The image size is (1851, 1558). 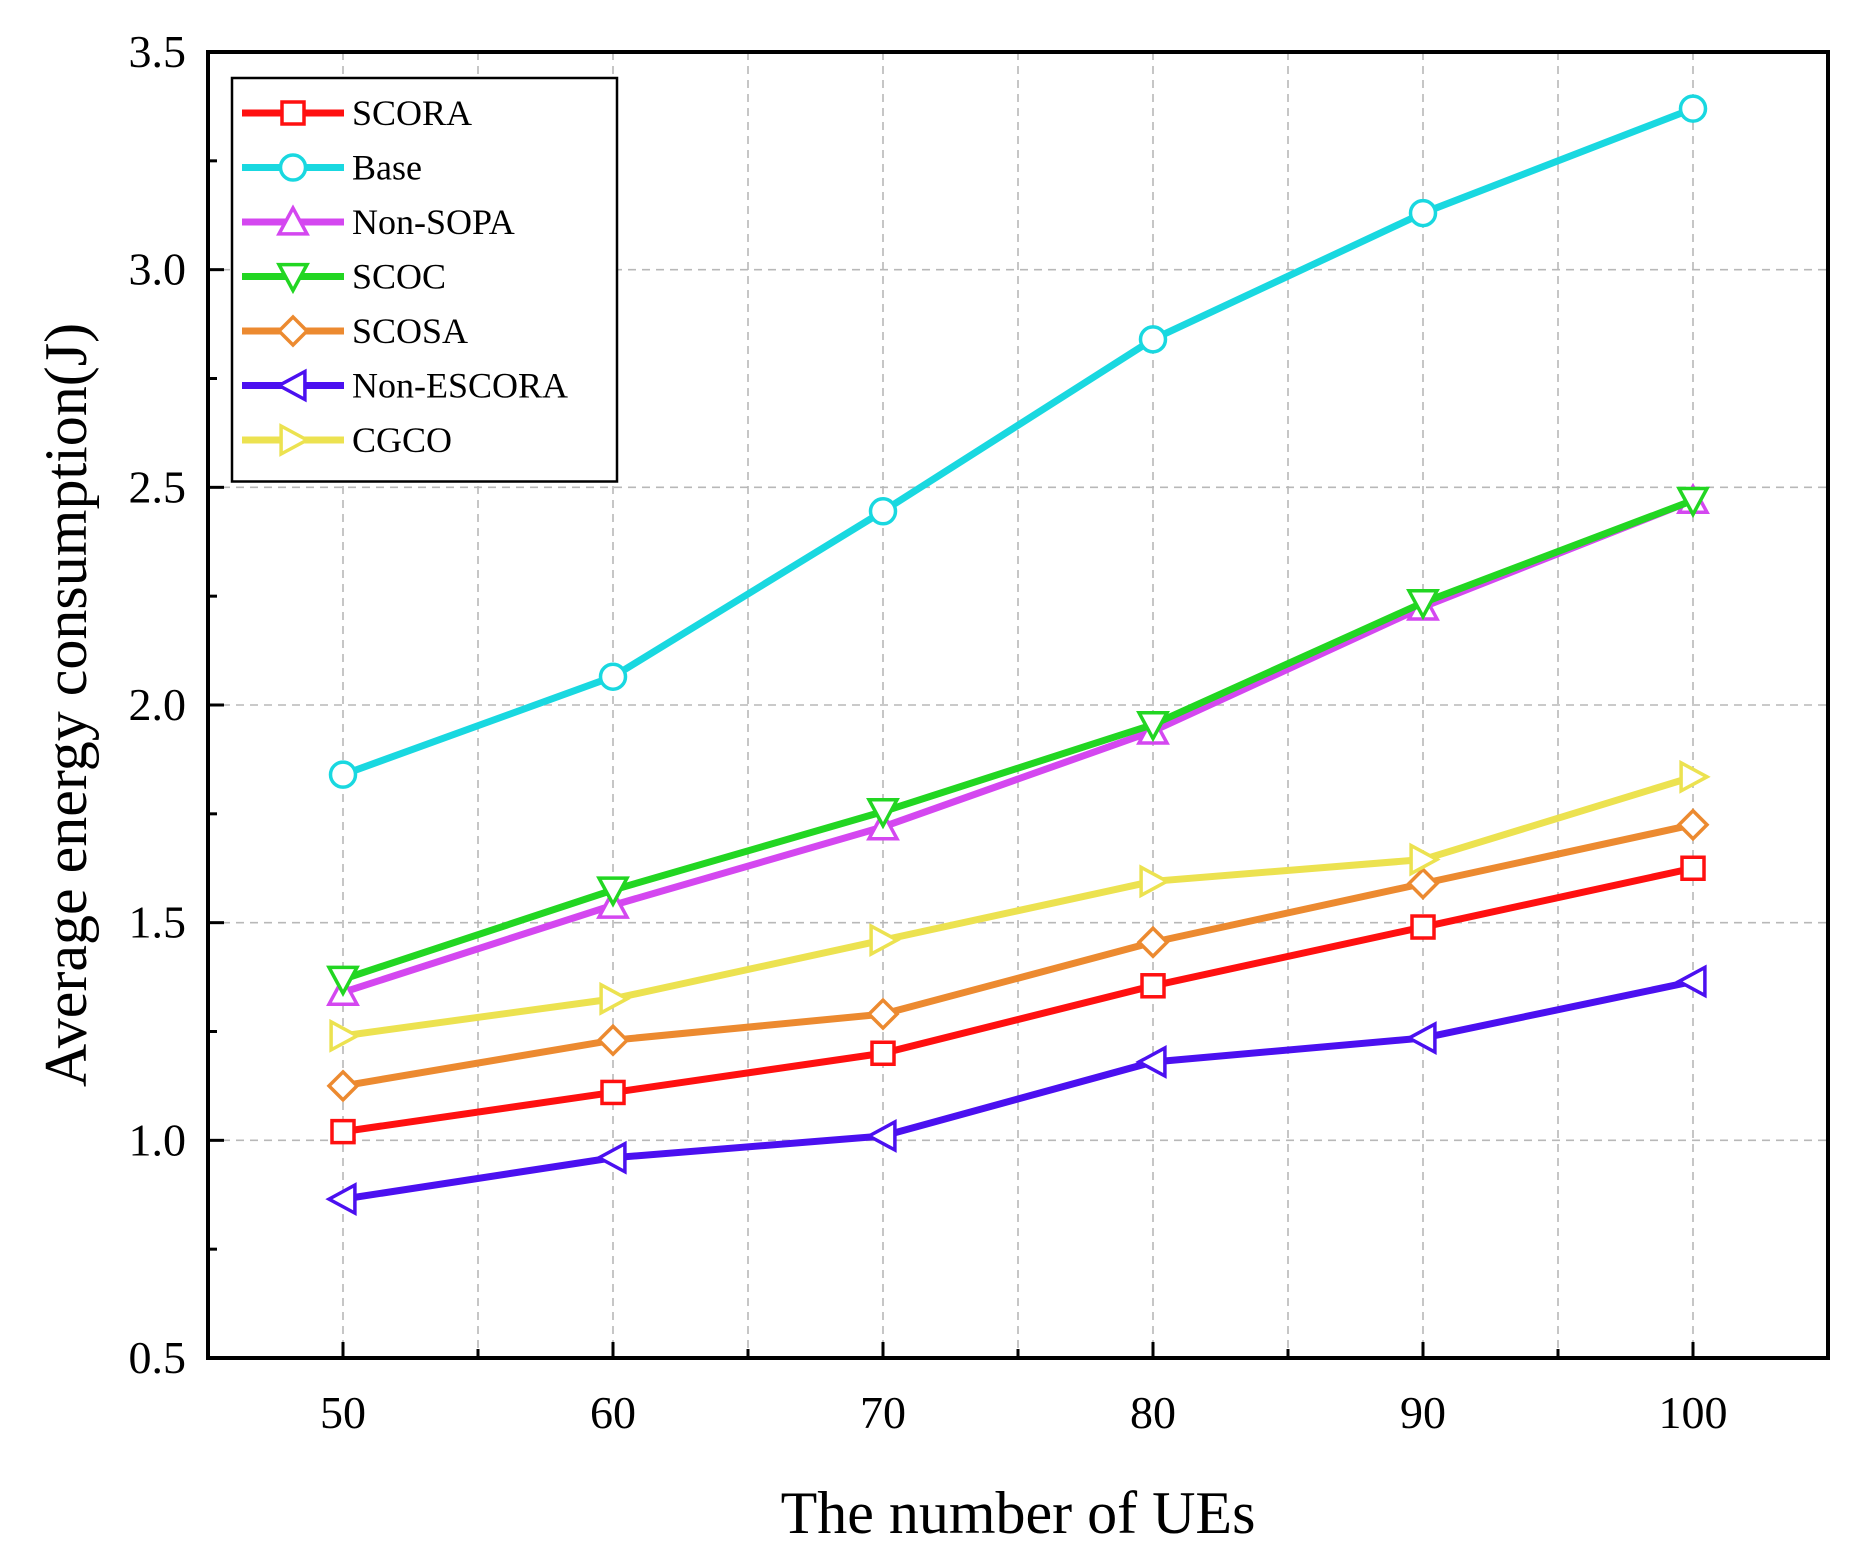 What do you see at coordinates (412, 113) in the screenshot?
I see `legend-label: SCORA` at bounding box center [412, 113].